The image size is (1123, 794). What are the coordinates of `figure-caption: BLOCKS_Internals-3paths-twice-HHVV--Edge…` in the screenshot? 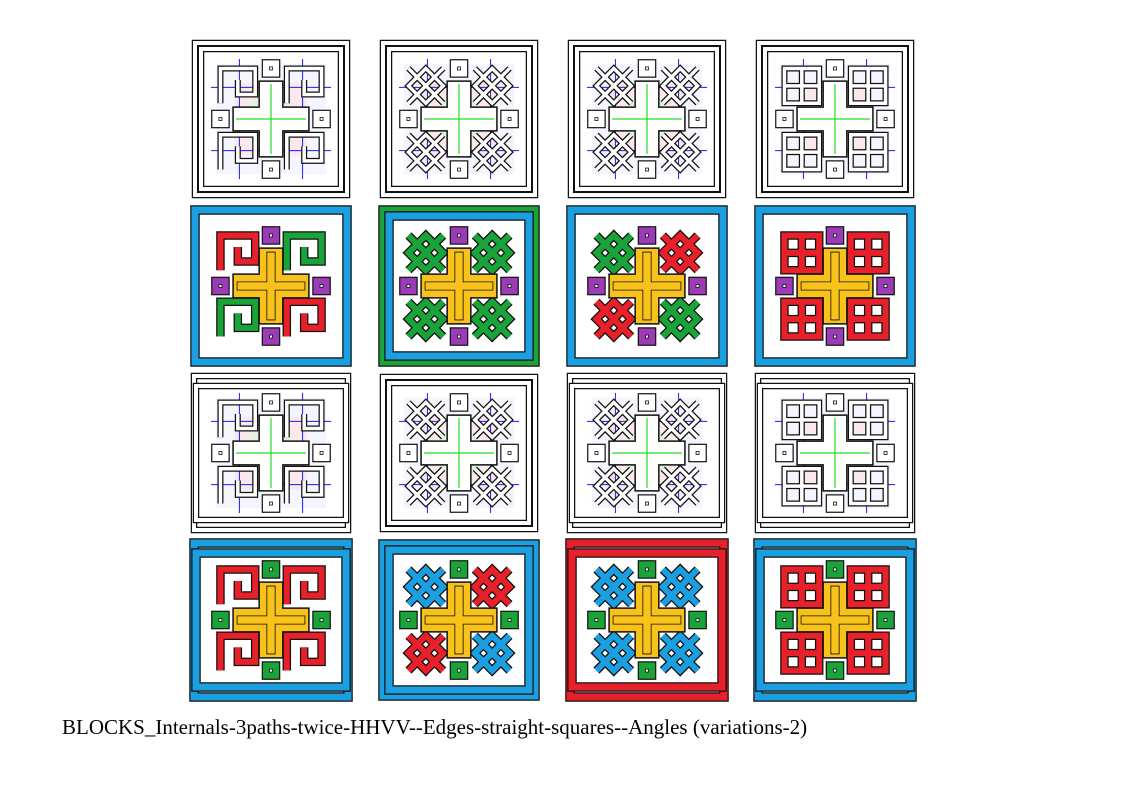 It's located at (435, 727).